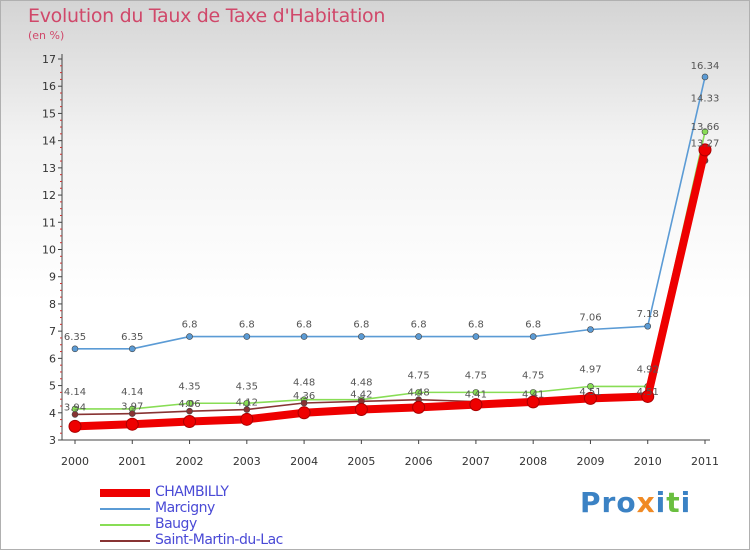 The height and width of the screenshot is (550, 750). Describe the element at coordinates (476, 461) in the screenshot. I see `x-tick-label: 2007` at that location.